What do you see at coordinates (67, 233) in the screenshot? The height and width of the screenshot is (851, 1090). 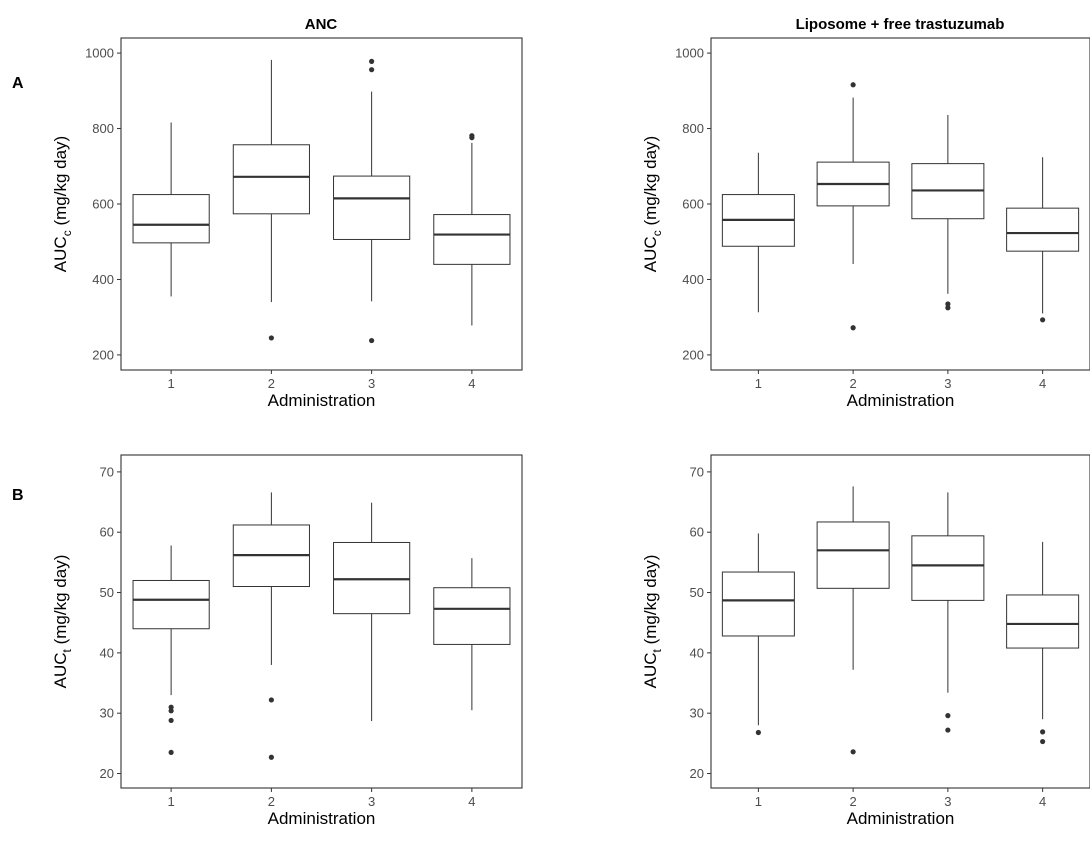 I see `y-axis-title-subscript: c` at bounding box center [67, 233].